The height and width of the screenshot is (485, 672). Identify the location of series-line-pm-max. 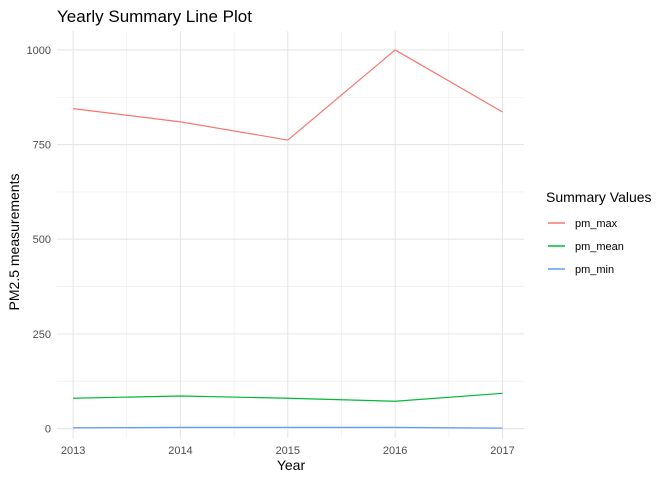
(288, 95).